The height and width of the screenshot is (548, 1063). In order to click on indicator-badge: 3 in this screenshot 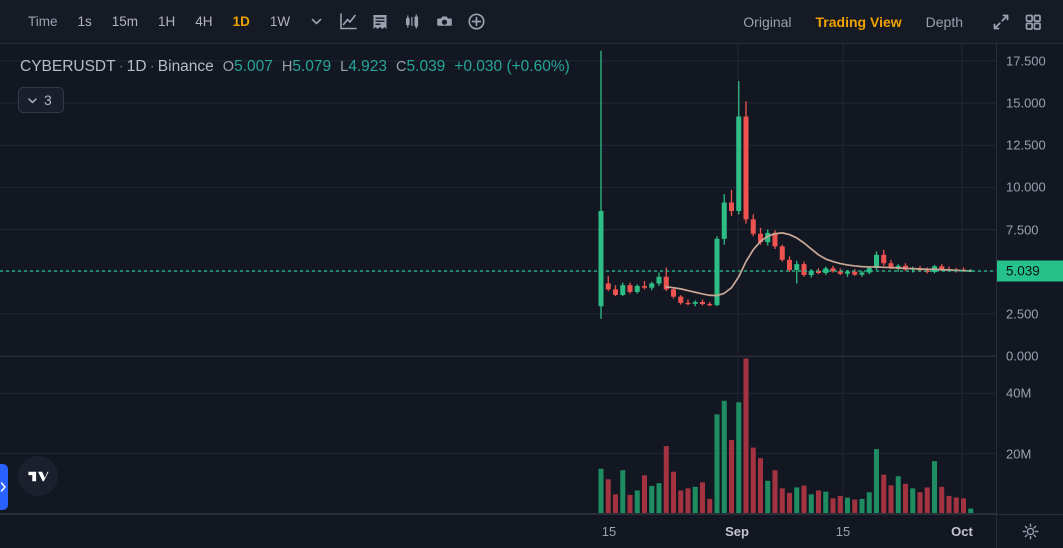, I will do `click(41, 100)`.